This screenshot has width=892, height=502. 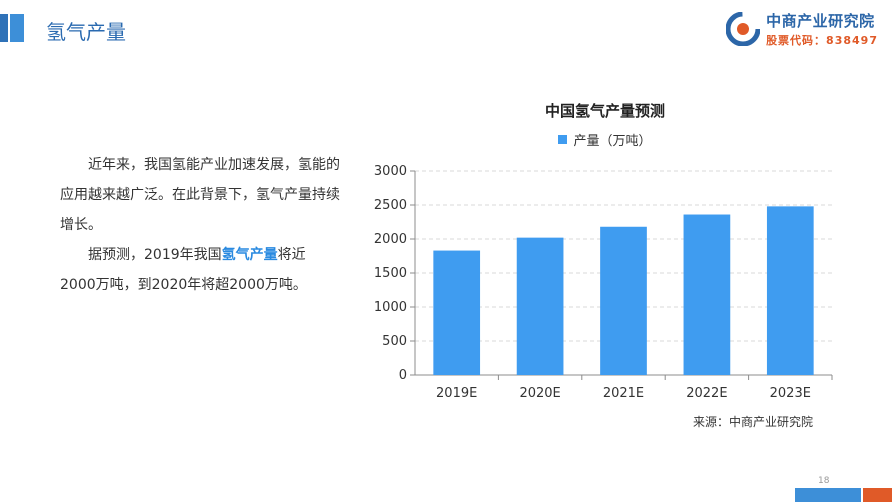 What do you see at coordinates (707, 294) in the screenshot?
I see `bar-2022E` at bounding box center [707, 294].